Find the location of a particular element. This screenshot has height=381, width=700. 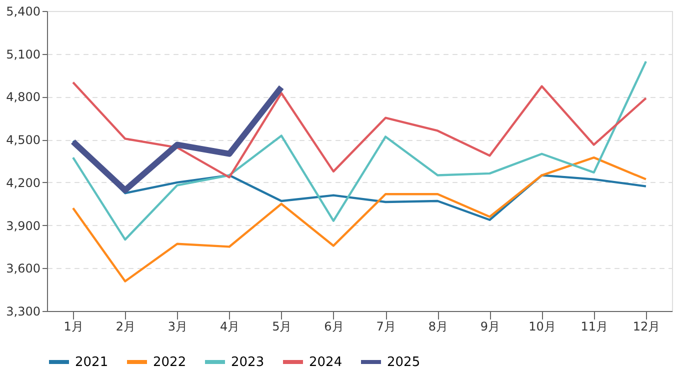

legend-label: 2022 is located at coordinates (169, 362).